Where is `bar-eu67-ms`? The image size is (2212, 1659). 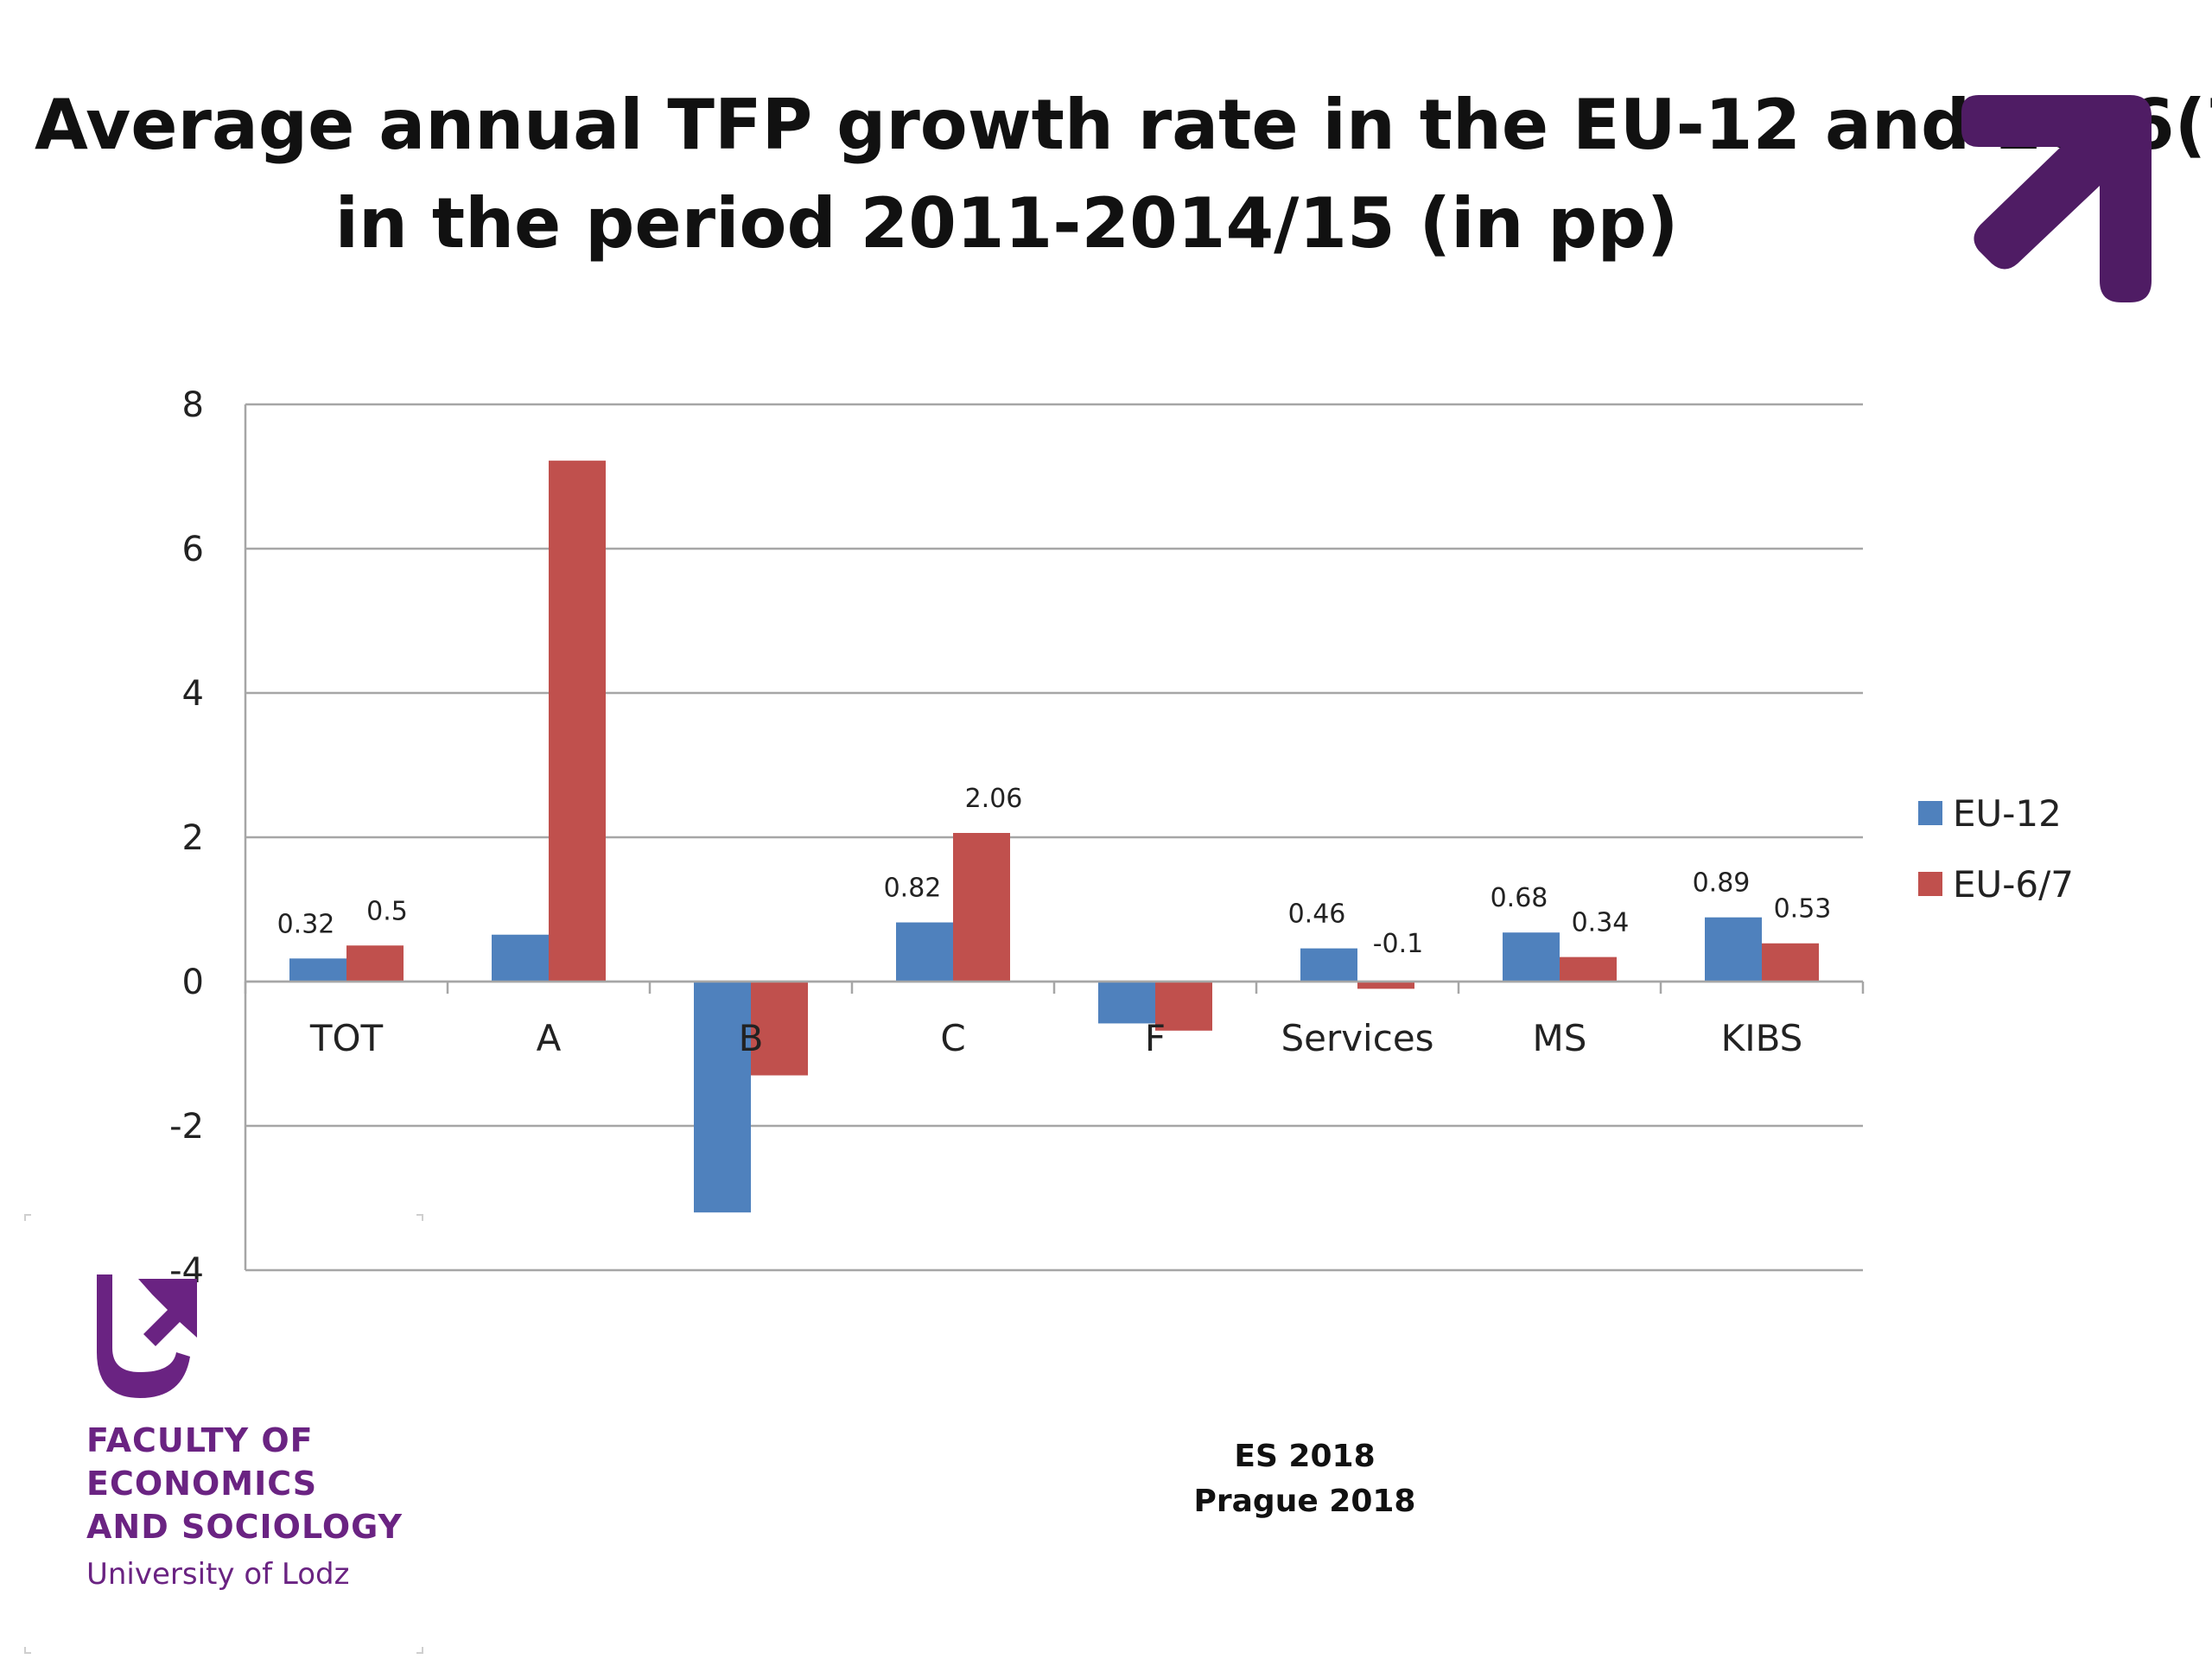
bar-eu67-ms is located at coordinates (1588, 969).